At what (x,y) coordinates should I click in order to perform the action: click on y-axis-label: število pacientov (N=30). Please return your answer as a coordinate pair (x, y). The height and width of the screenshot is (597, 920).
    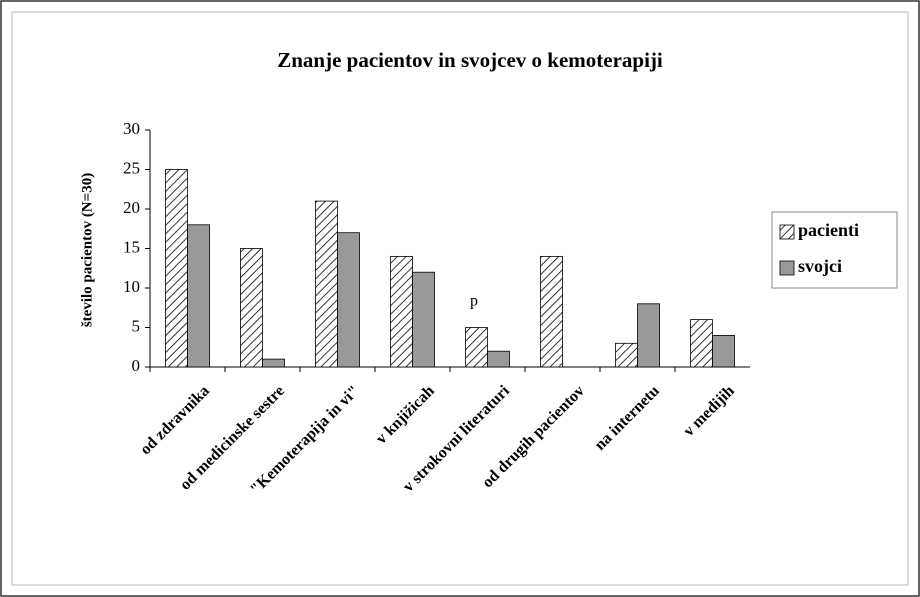
    Looking at the image, I should click on (87, 250).